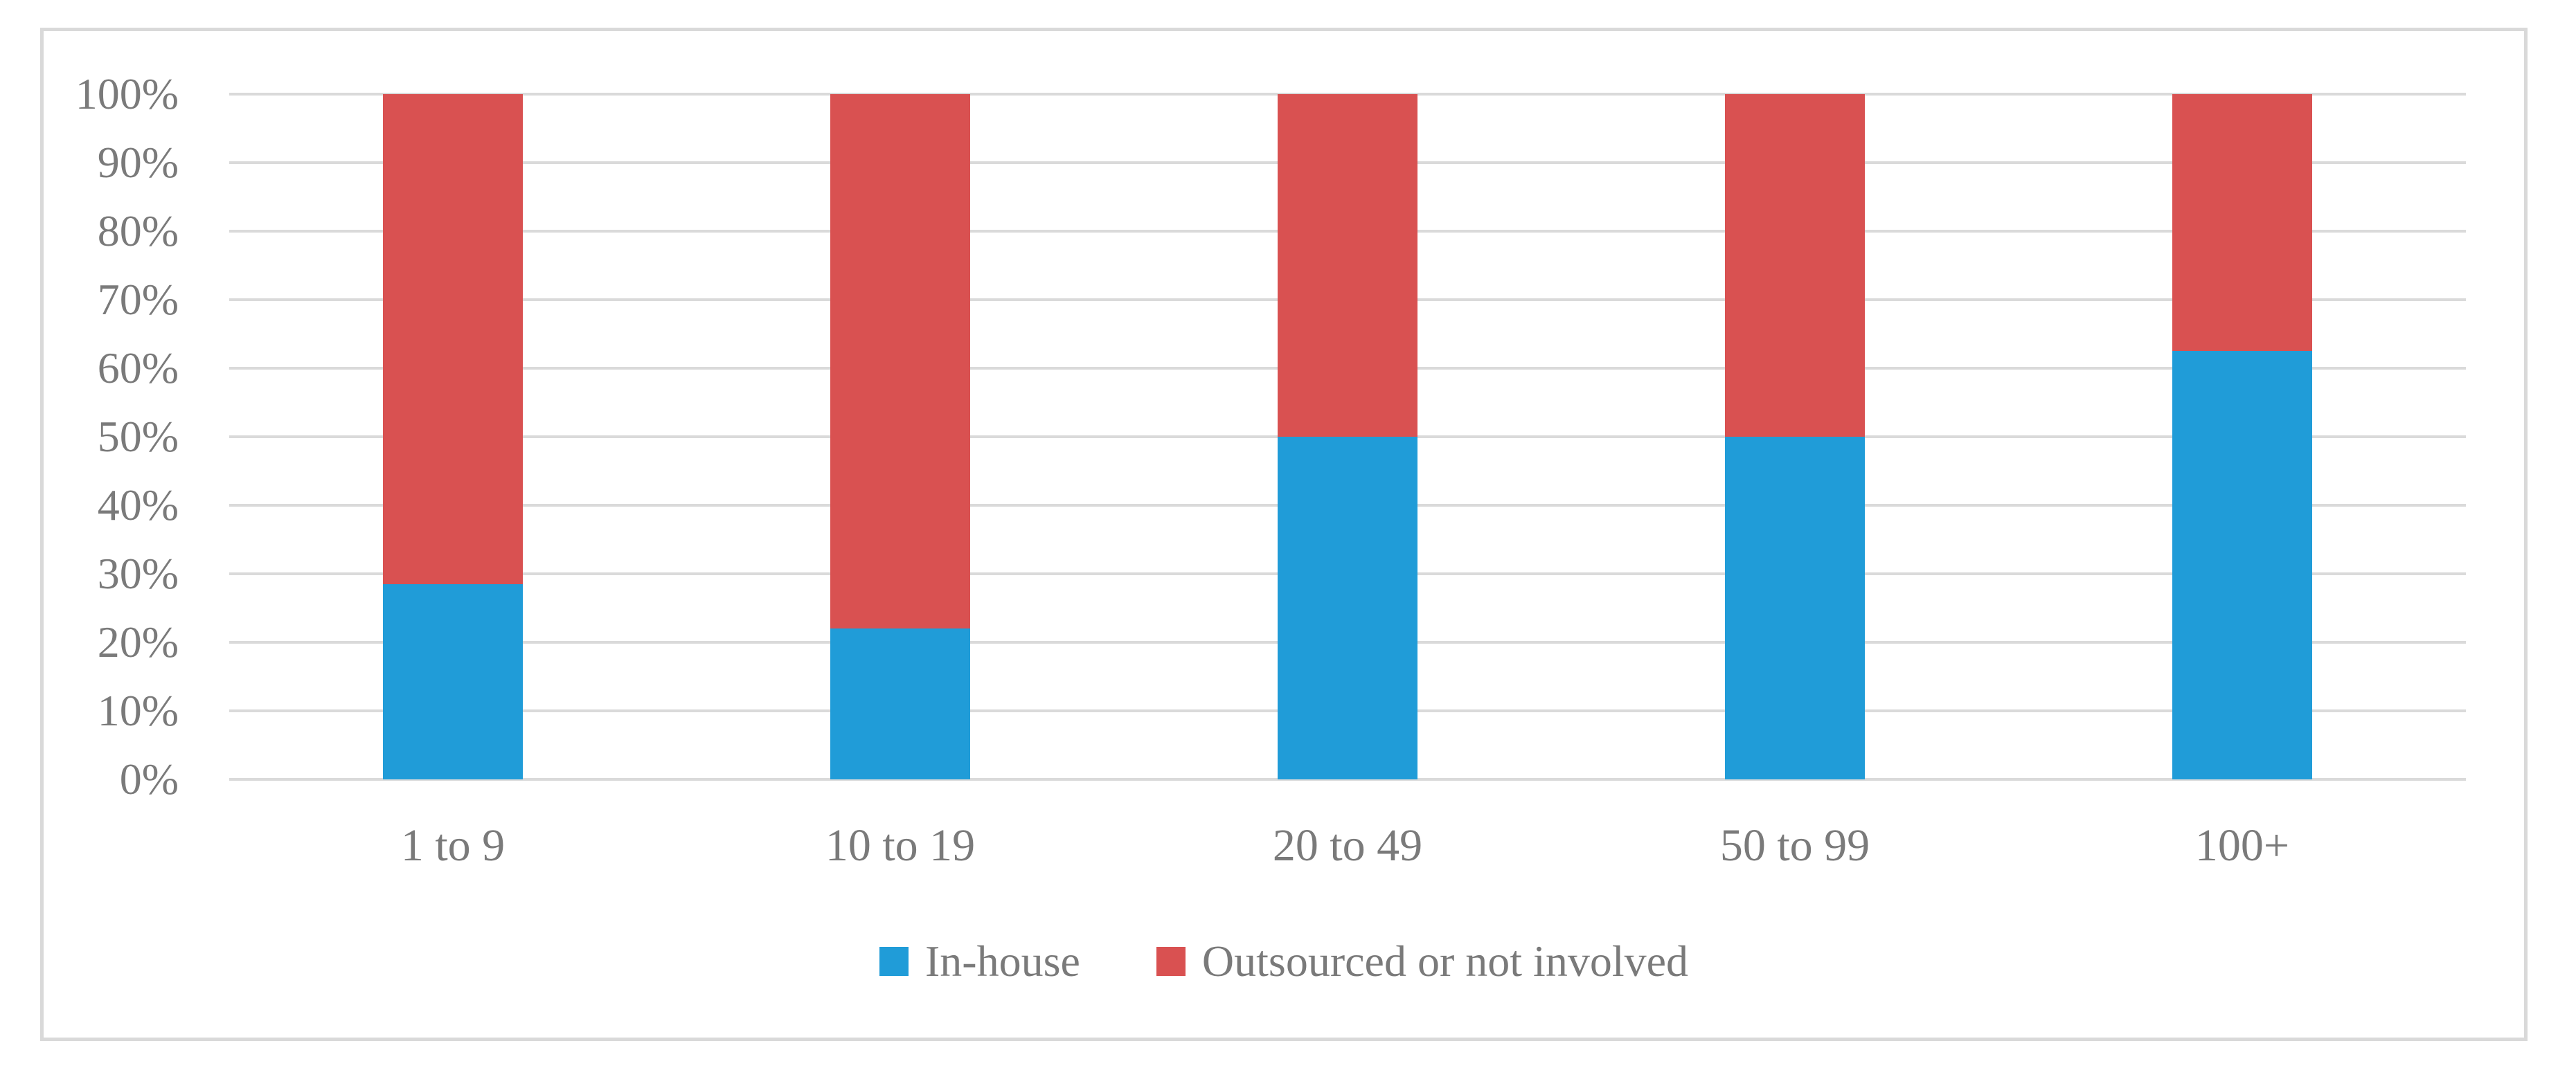 The width and height of the screenshot is (2576, 1077). What do you see at coordinates (138, 299) in the screenshot?
I see `y-axis-tick-label: 70%` at bounding box center [138, 299].